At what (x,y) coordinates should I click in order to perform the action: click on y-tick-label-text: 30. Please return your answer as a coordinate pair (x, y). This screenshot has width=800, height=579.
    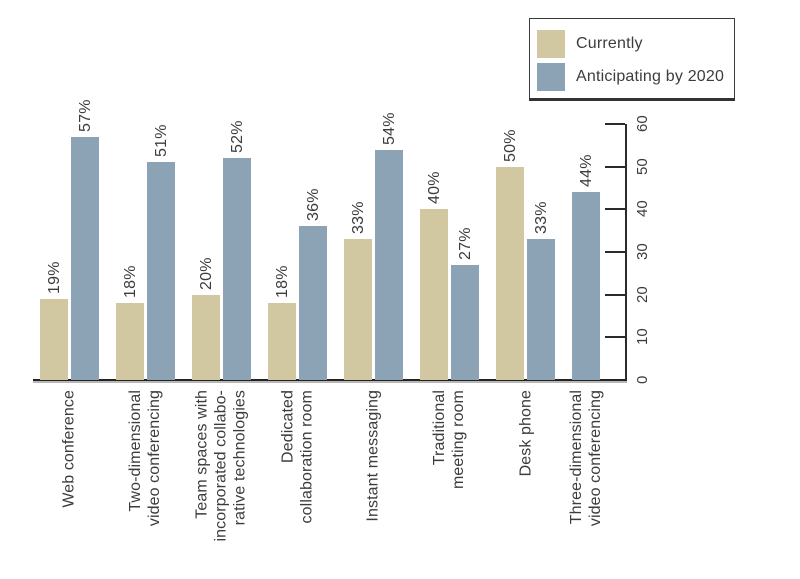
    Looking at the image, I should click on (642, 252).